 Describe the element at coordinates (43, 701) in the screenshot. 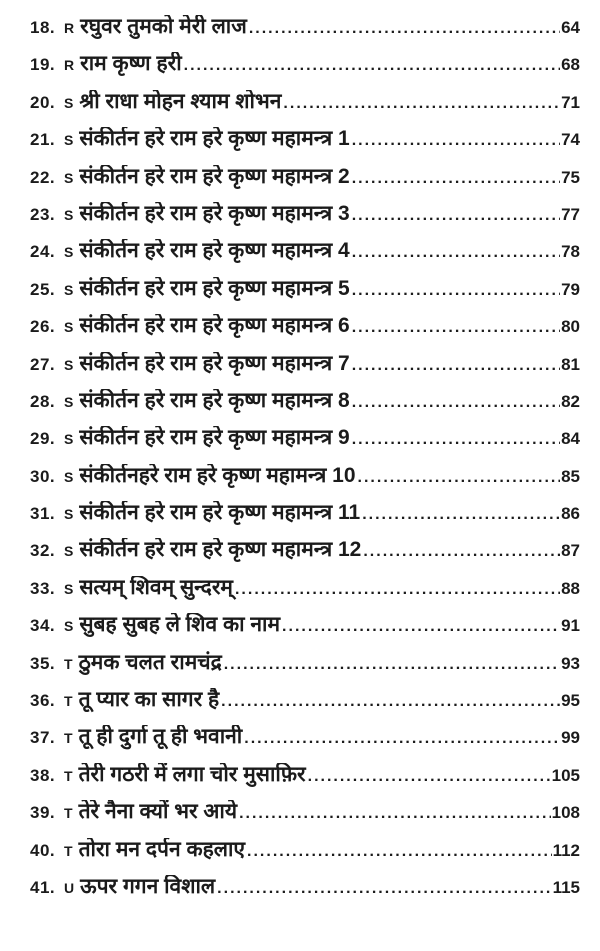

I see `entry-number: 36.` at that location.